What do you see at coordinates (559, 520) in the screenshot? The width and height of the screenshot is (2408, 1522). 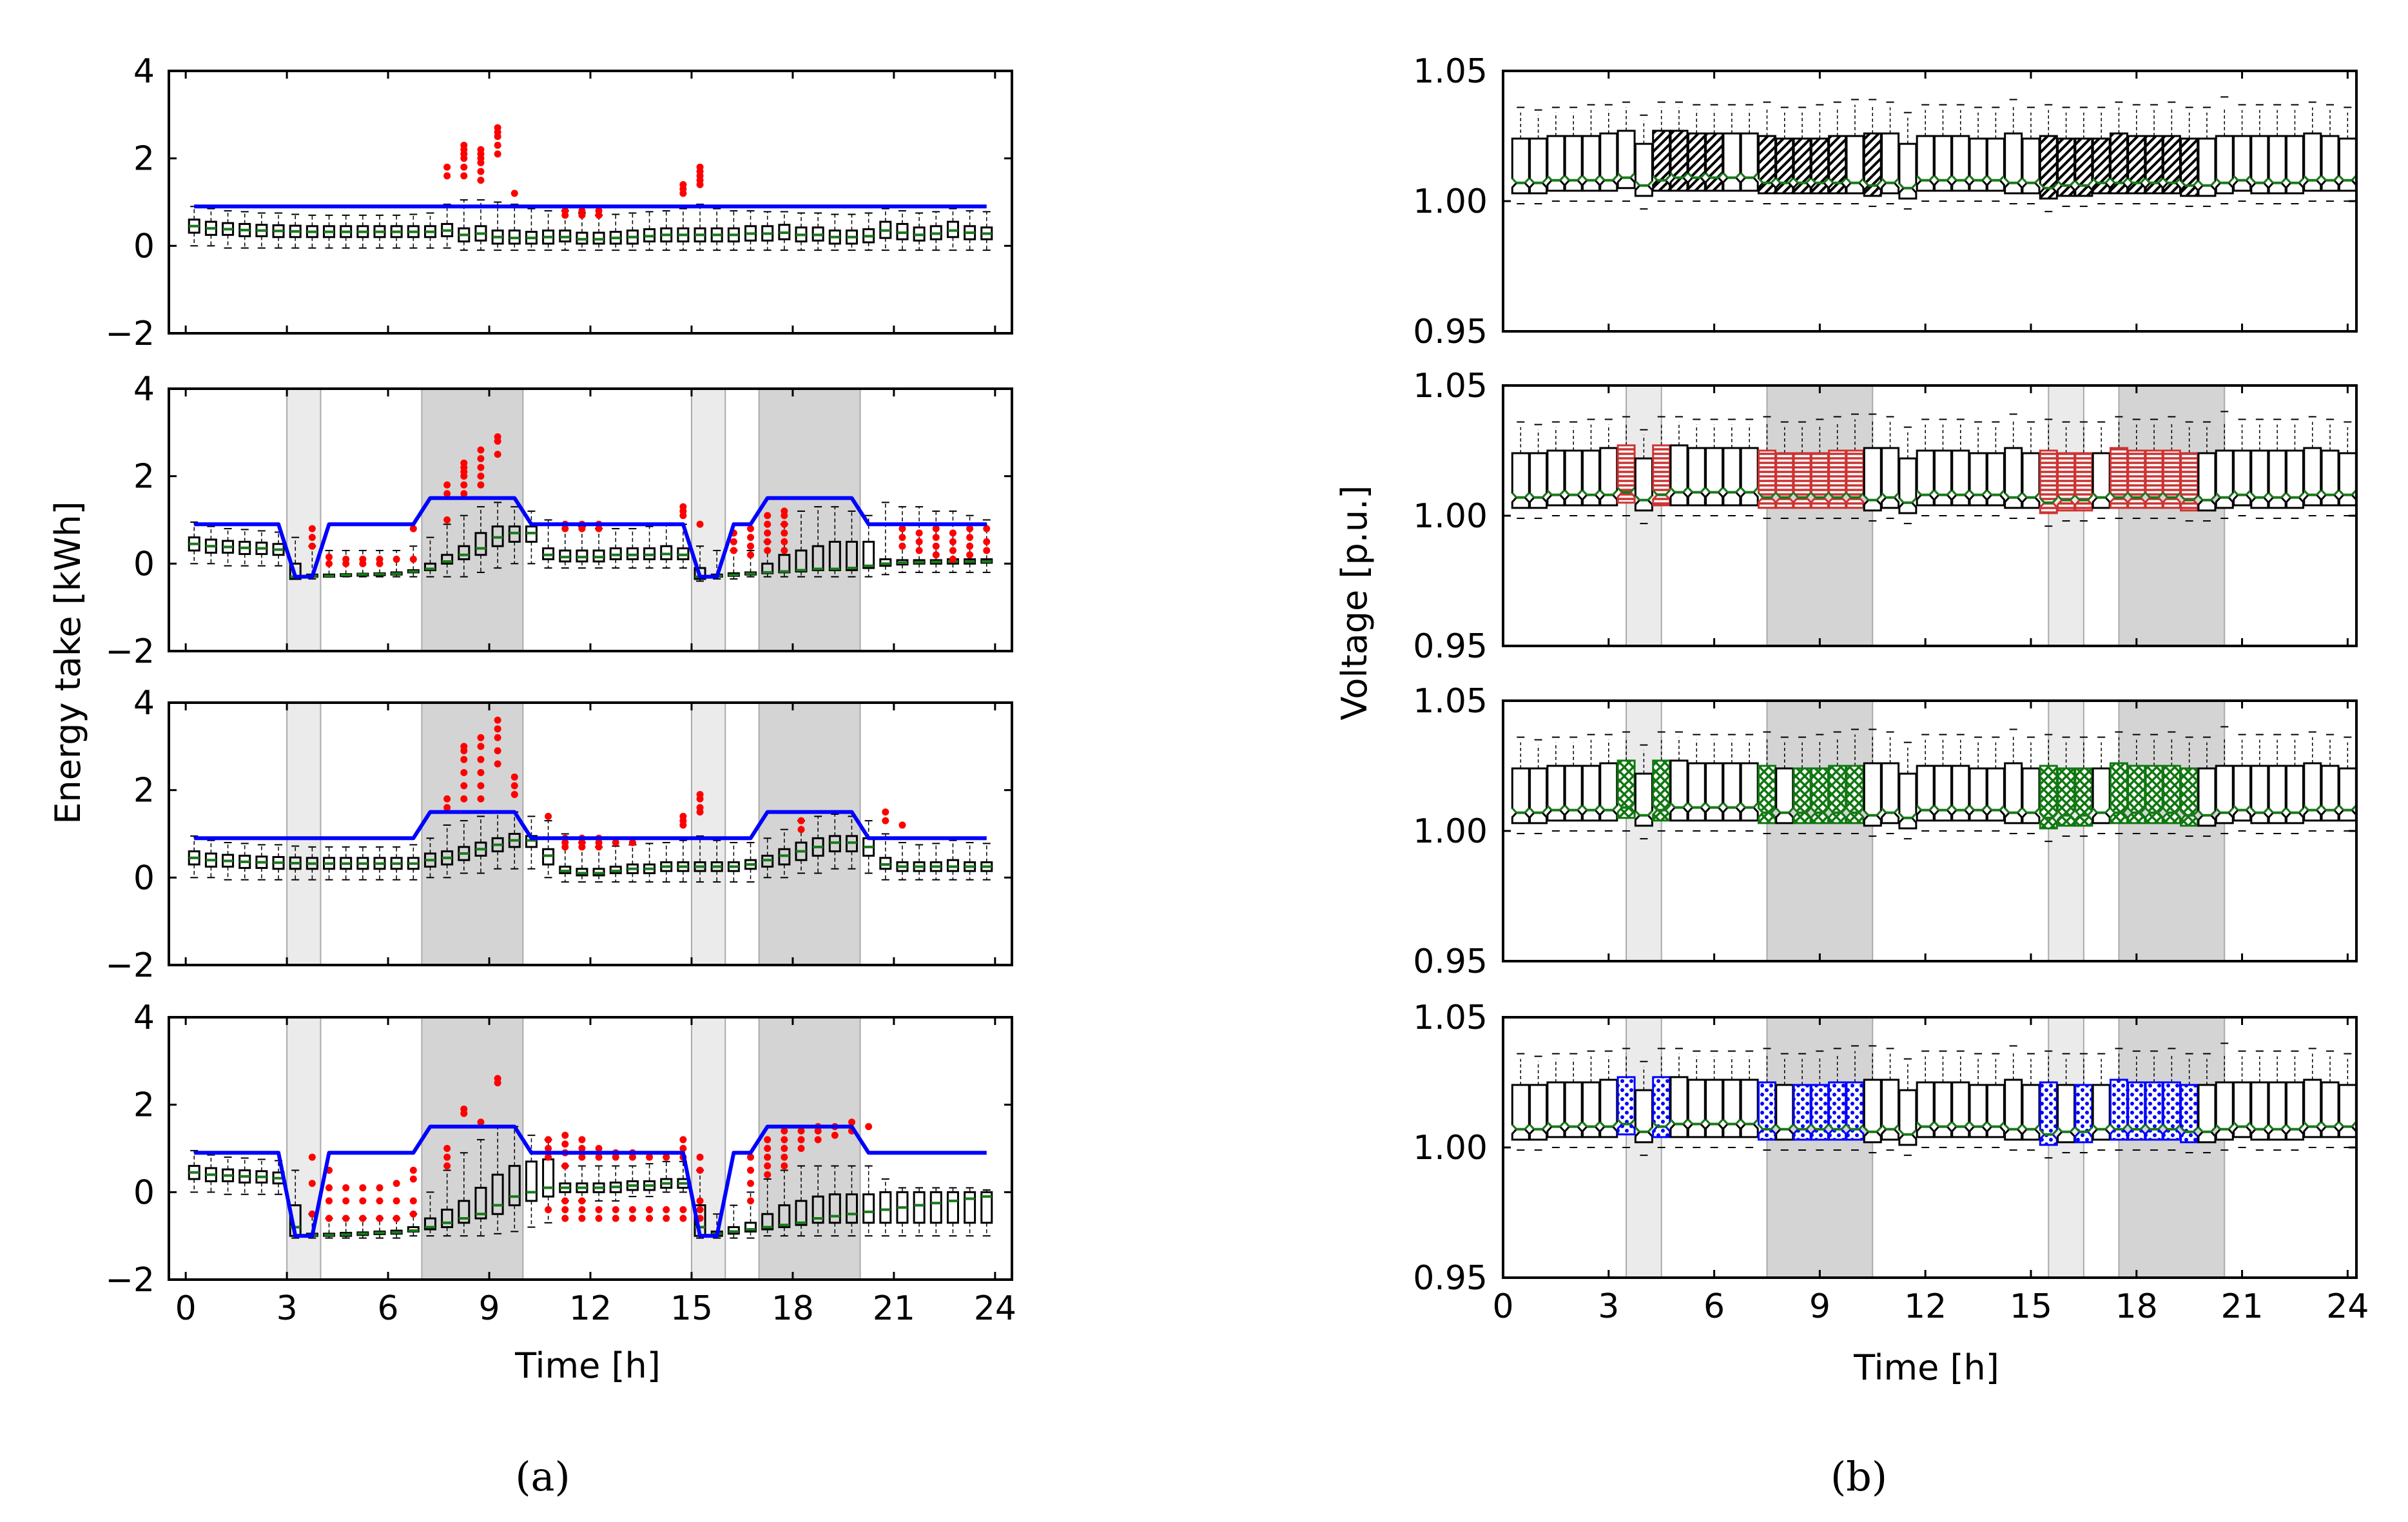 I see `subplot-a2: −2 0 2 4` at bounding box center [559, 520].